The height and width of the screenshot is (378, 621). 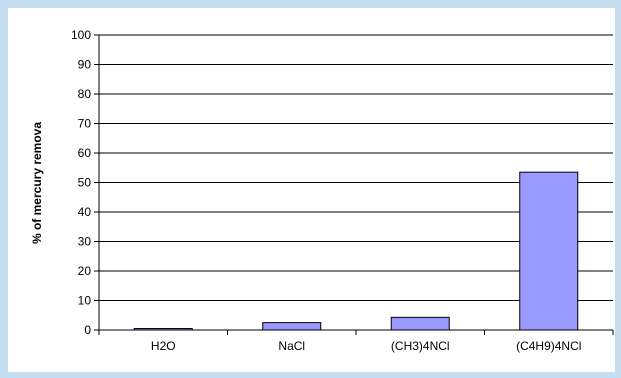 What do you see at coordinates (85, 183) in the screenshot?
I see `y-tick-label: 50` at bounding box center [85, 183].